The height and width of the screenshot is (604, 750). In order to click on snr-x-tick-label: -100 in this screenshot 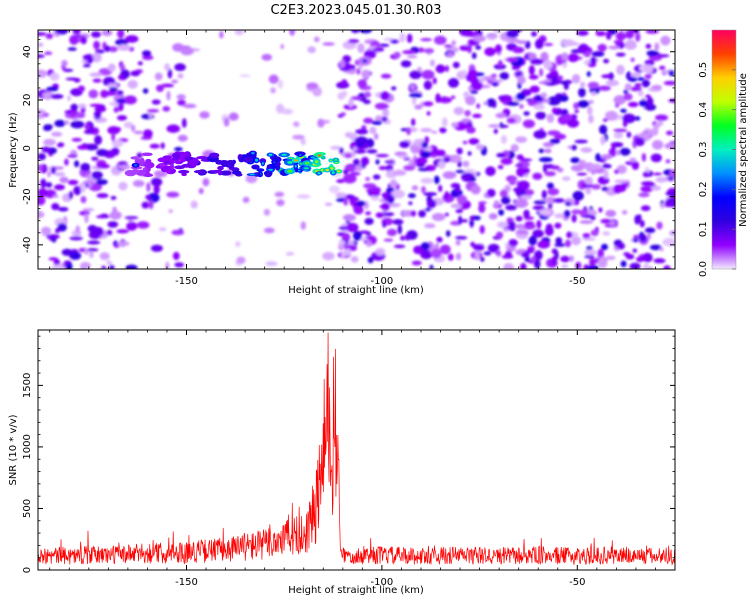, I will do `click(382, 582)`.